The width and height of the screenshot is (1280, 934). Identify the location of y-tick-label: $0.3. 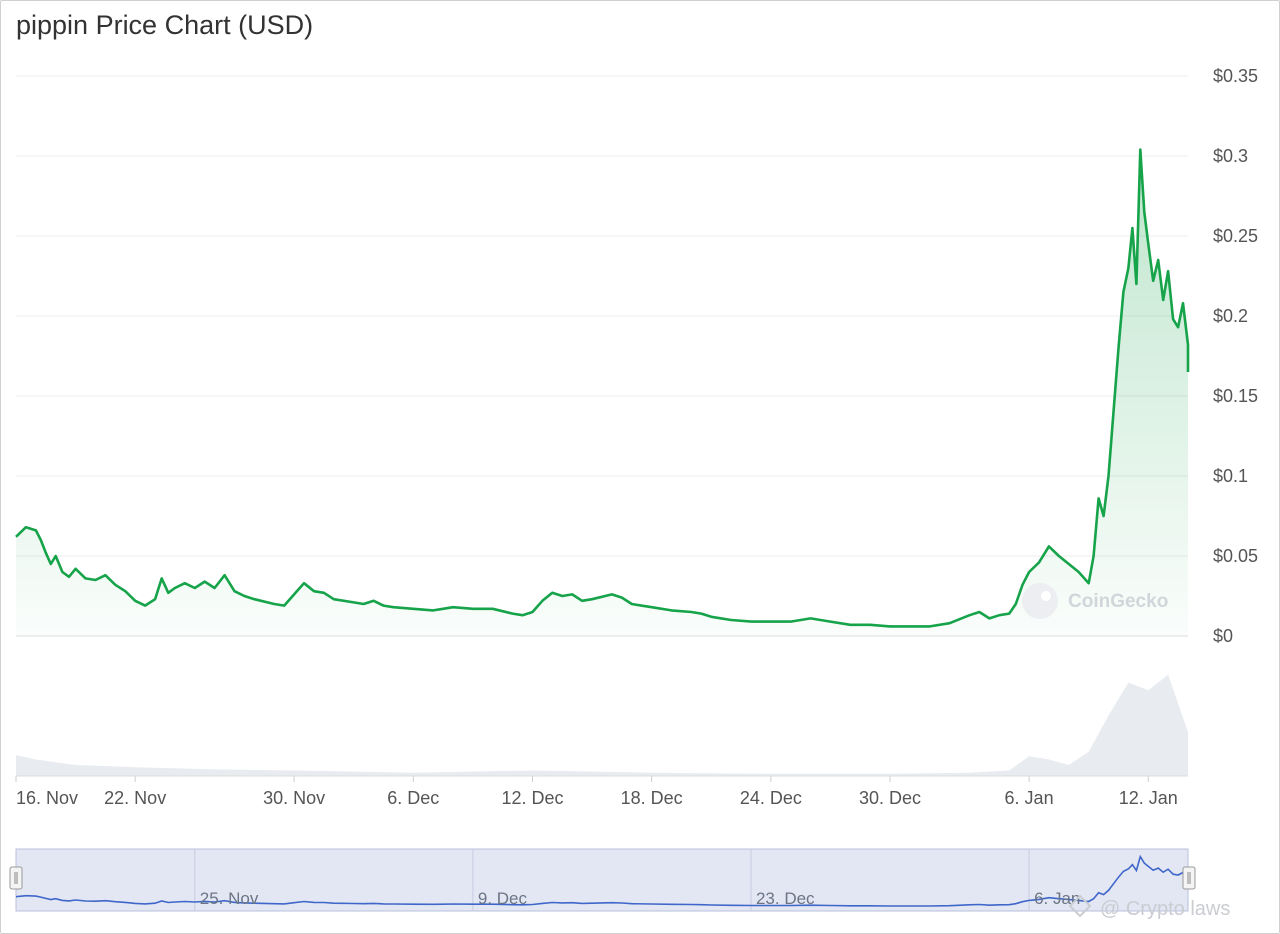
(1230, 156).